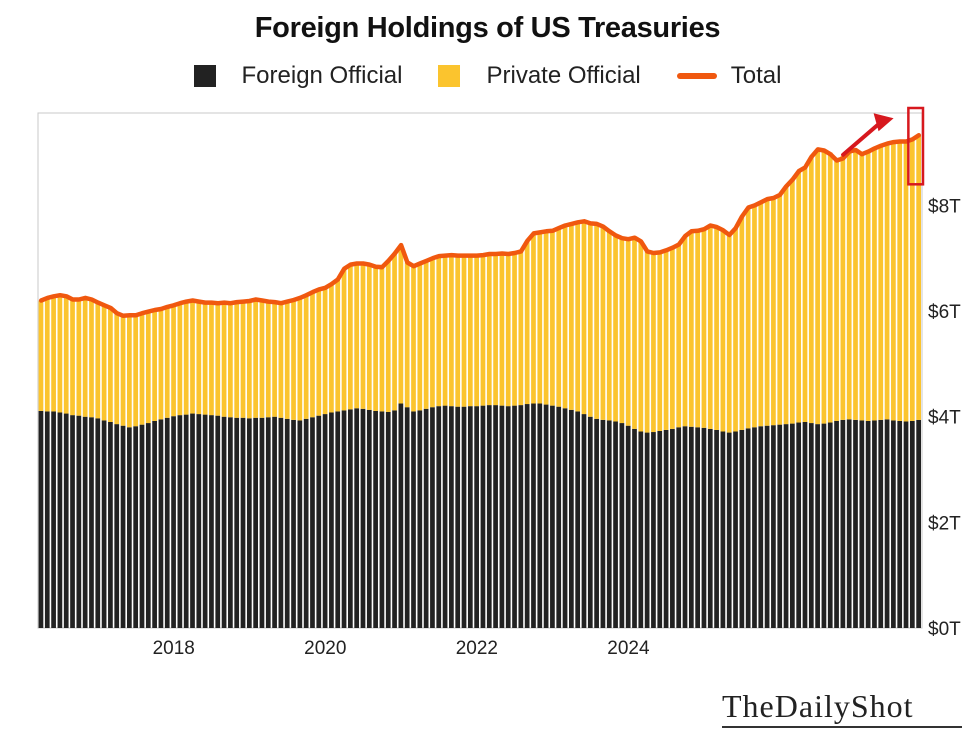 Image resolution: width=975 pixels, height=745 pixels. I want to click on y-tick-label: $4T, so click(944, 418).